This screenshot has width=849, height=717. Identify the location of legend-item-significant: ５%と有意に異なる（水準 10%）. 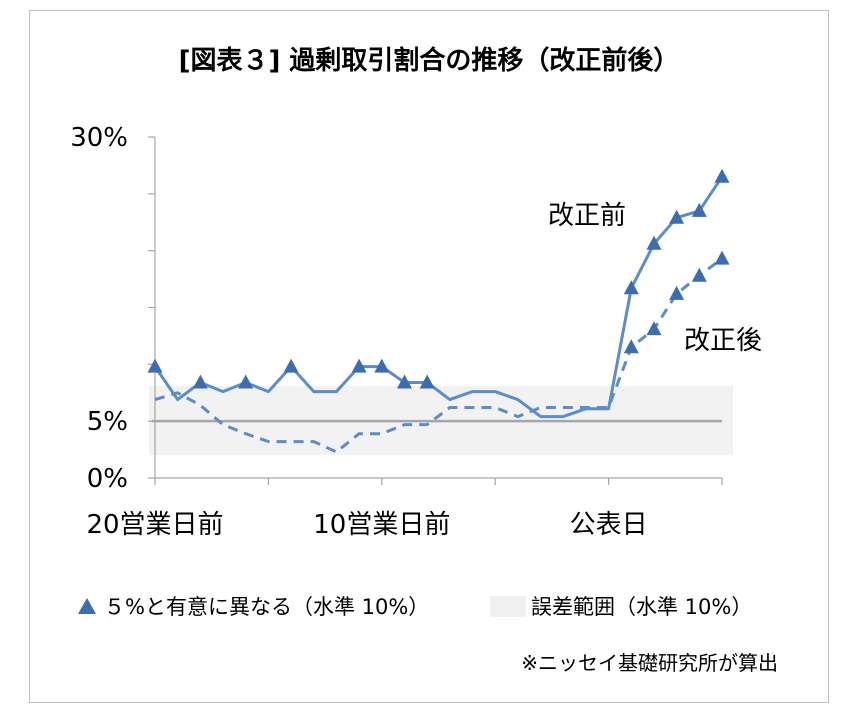
(252, 606).